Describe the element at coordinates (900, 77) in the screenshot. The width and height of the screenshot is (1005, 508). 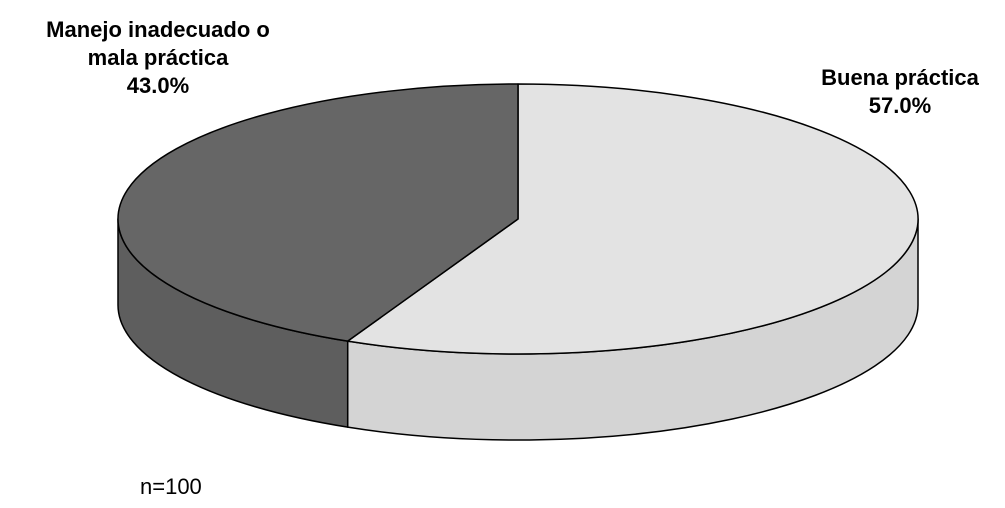
I see `slice-label-line: Buena práctica` at that location.